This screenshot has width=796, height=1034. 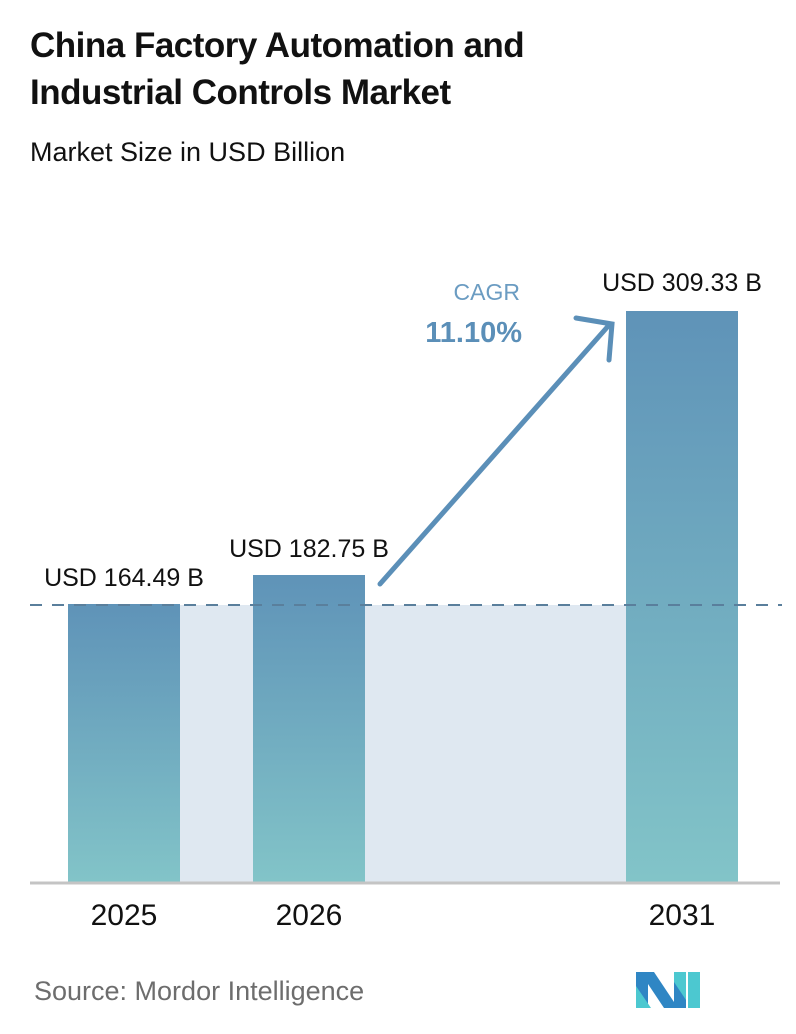 I want to click on x-tick-2031: 2031, so click(x=682, y=915).